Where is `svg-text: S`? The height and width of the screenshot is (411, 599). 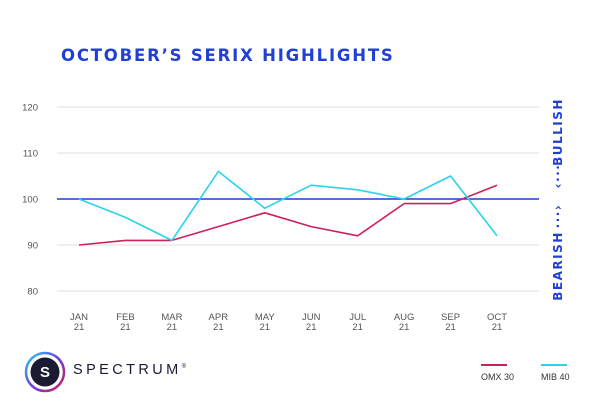
svg-text: S is located at coordinates (45, 372).